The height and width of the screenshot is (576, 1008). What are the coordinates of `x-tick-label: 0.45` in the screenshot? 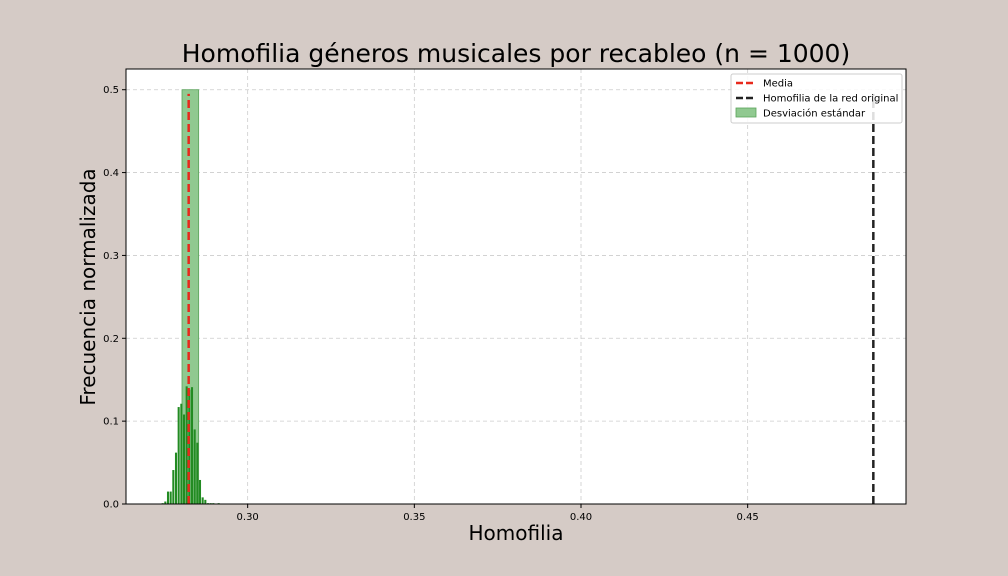 It's located at (748, 517).